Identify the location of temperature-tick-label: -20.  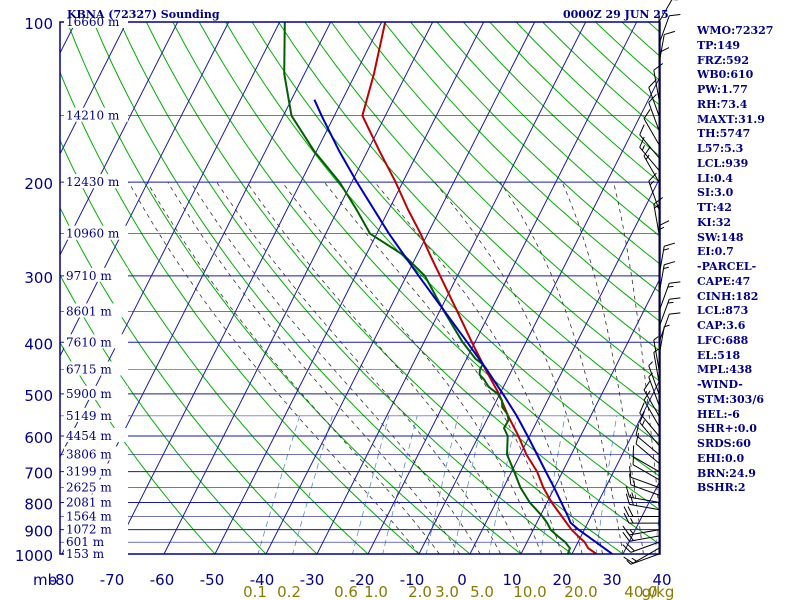
(362, 580).